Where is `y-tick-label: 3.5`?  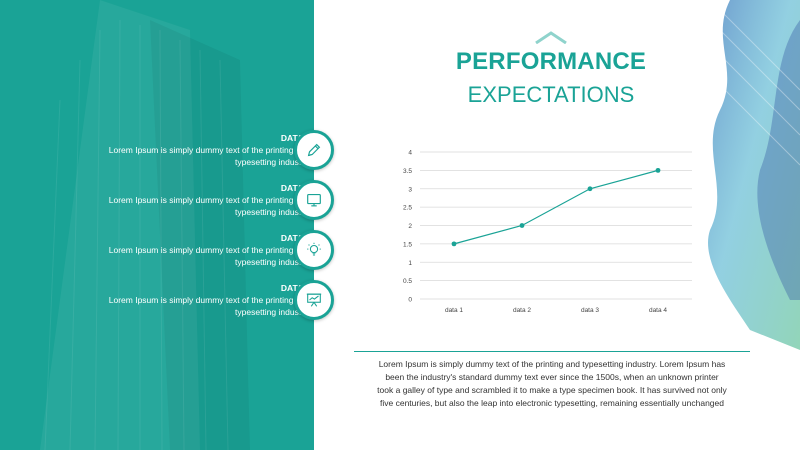
y-tick-label: 3.5 is located at coordinates (407, 171).